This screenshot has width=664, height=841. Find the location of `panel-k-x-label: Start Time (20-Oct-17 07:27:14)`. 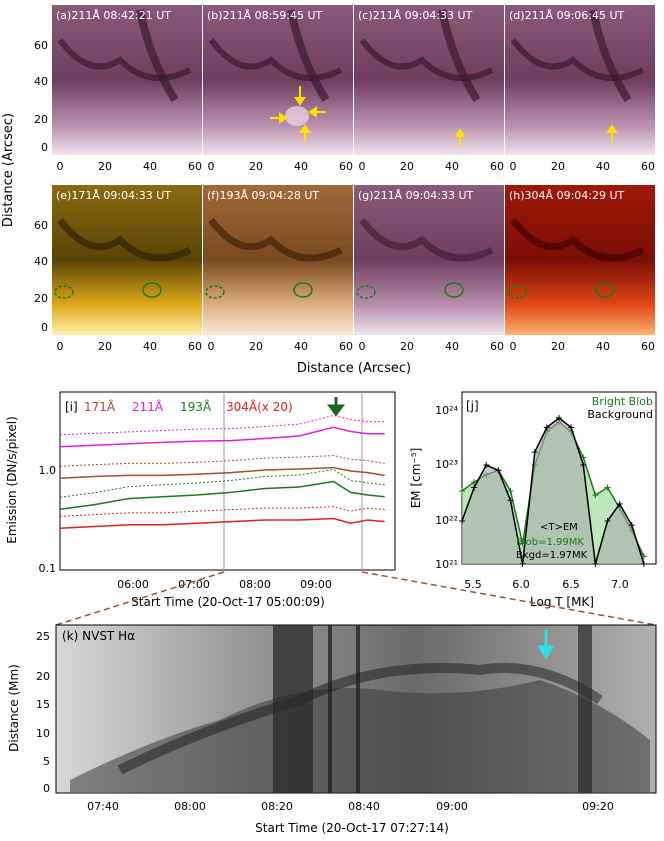

panel-k-x-label: Start Time (20-Oct-17 07:27:14) is located at coordinates (352, 828).